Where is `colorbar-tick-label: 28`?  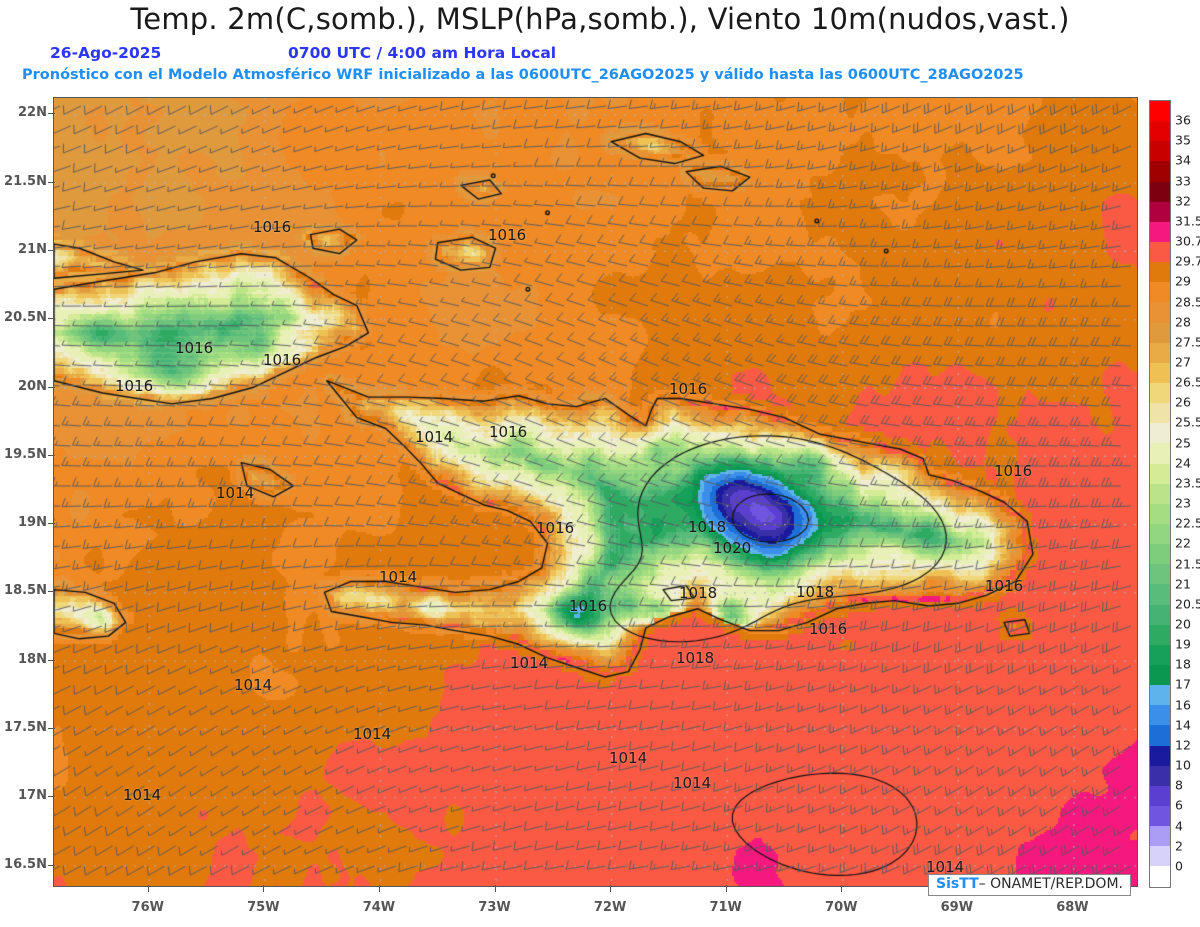
colorbar-tick-label: 28 is located at coordinates (1183, 322).